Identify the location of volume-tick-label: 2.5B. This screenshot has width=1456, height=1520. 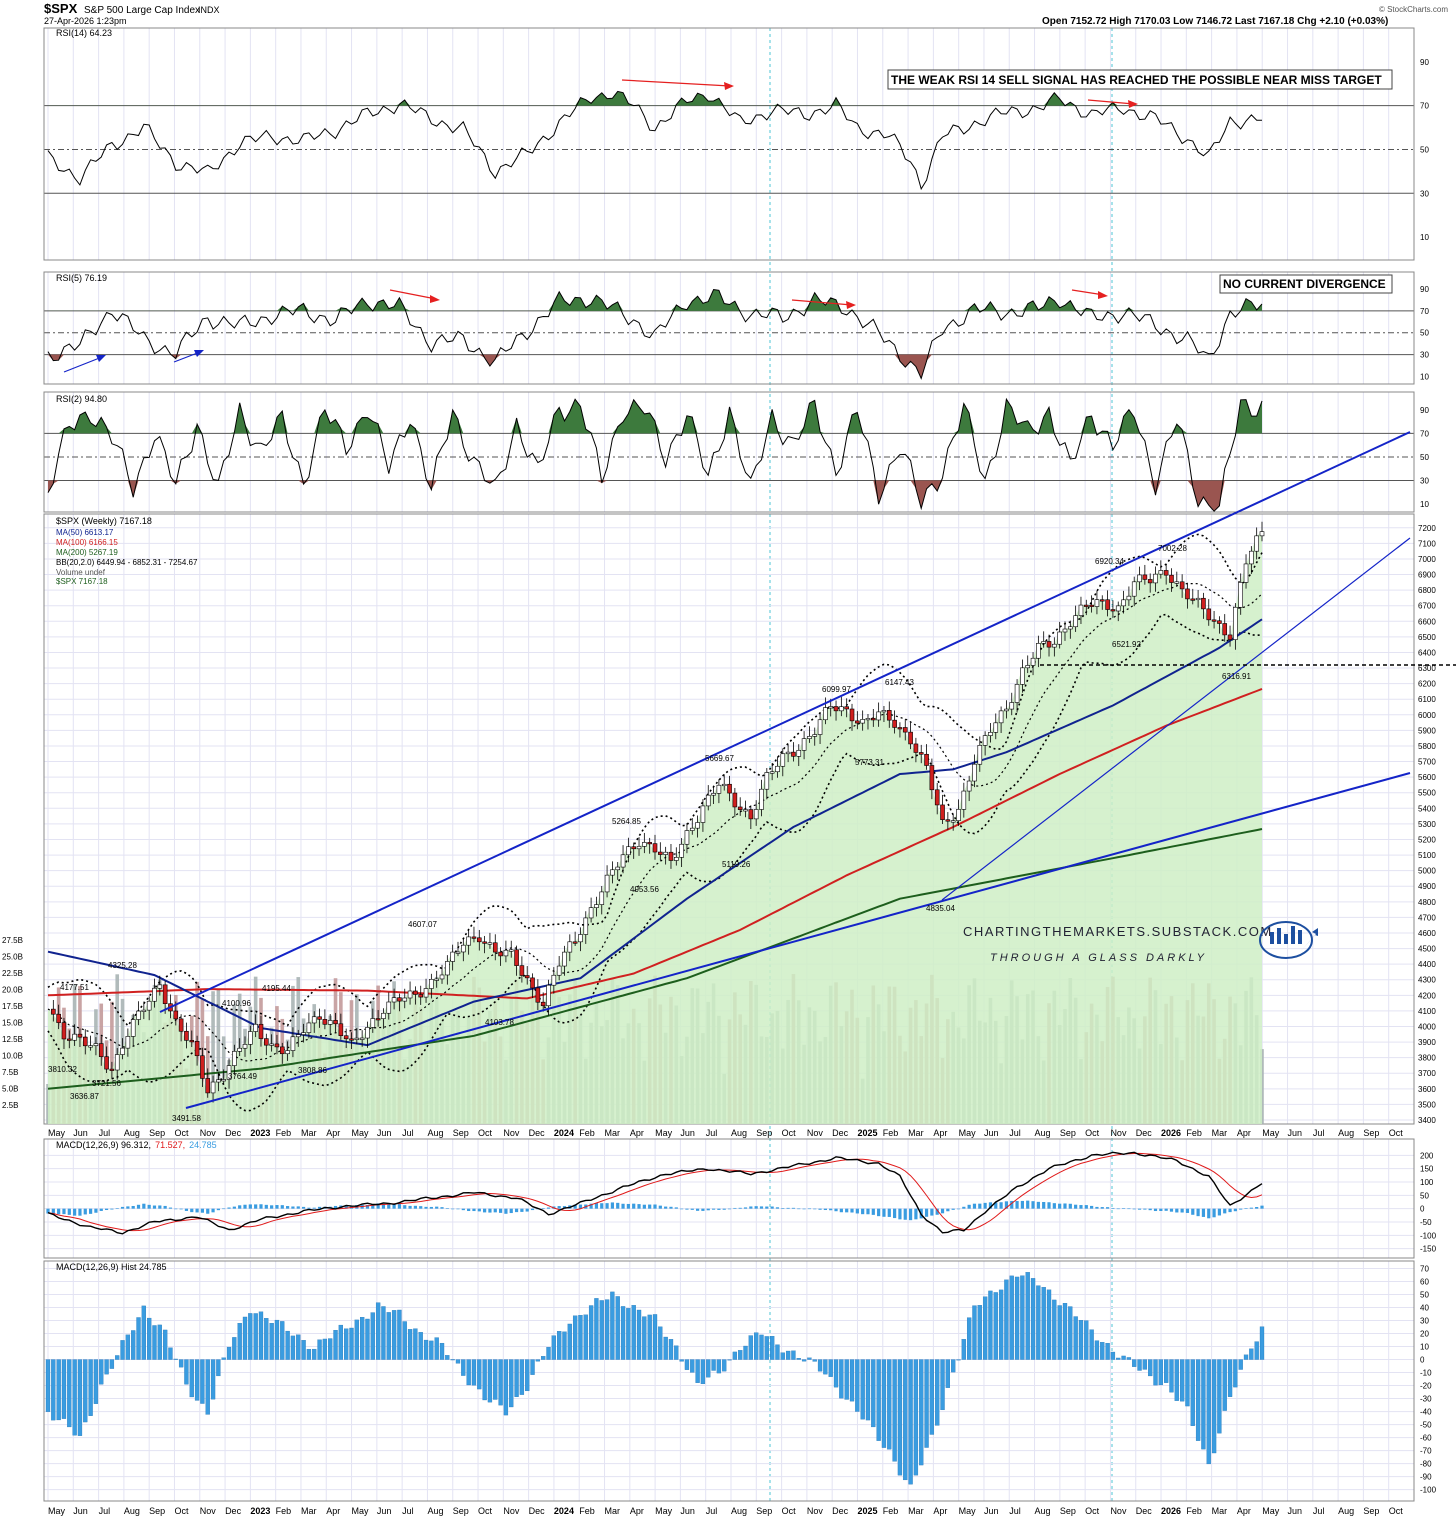
(10, 1105).